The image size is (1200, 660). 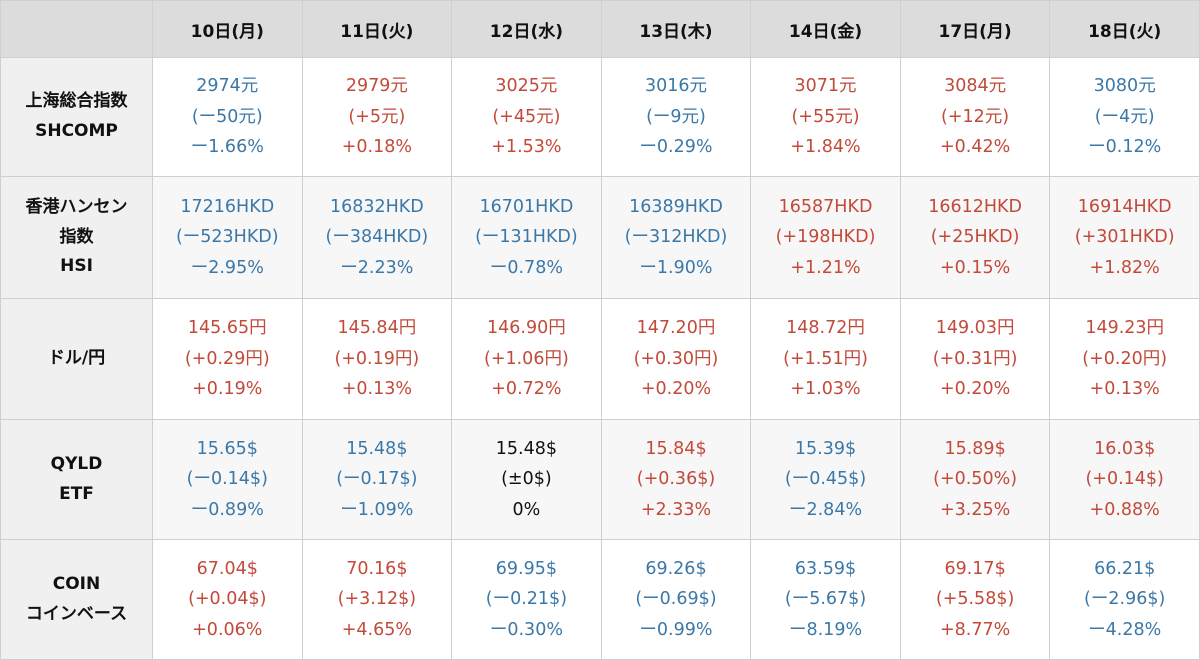 I want to click on row-label: 香港ハンセン 指数 HSI, so click(x=76, y=237).